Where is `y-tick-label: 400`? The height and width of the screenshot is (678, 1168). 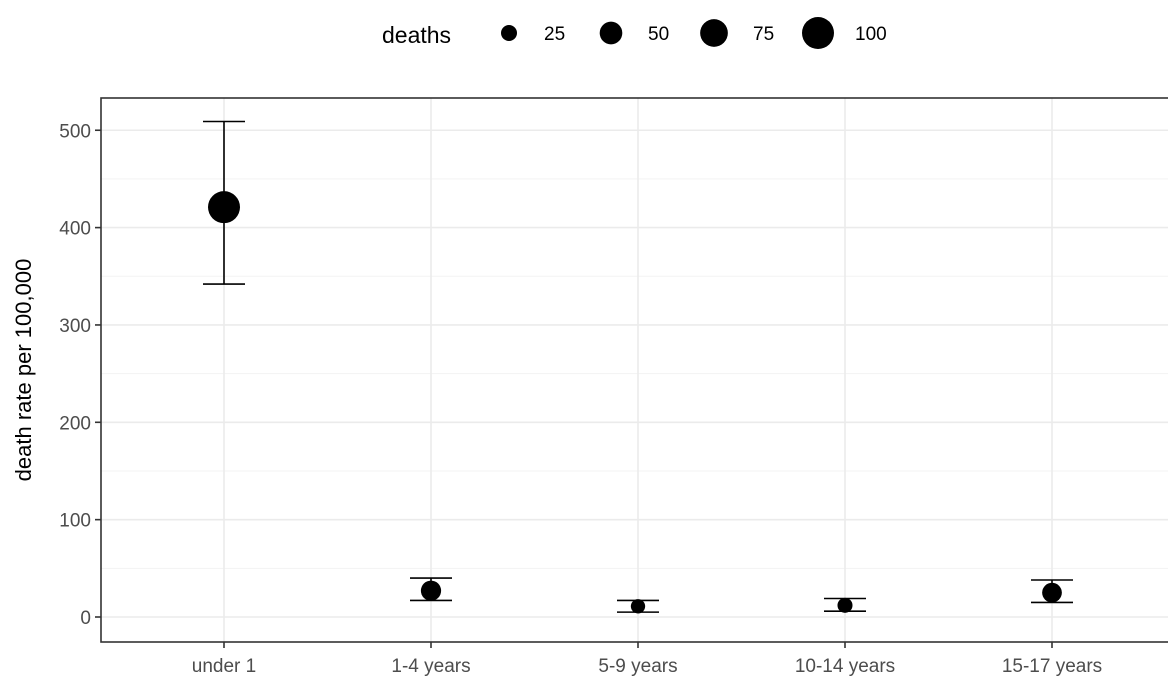
y-tick-label: 400 is located at coordinates (75, 229).